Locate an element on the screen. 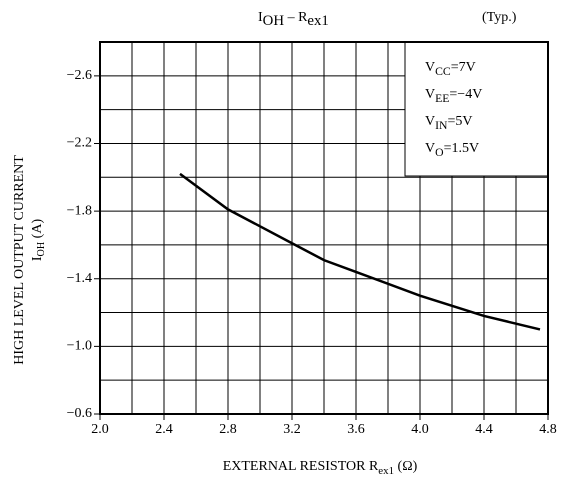  subscript: CC is located at coordinates (443, 71).